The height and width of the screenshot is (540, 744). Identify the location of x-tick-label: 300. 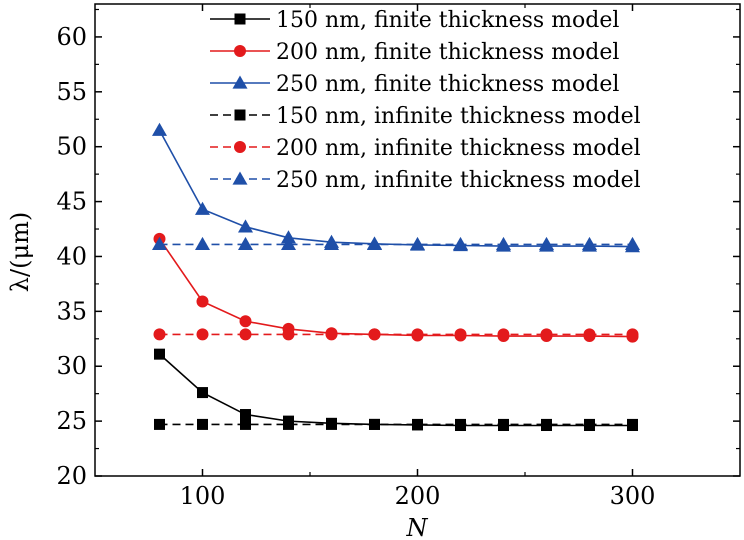
(633, 496).